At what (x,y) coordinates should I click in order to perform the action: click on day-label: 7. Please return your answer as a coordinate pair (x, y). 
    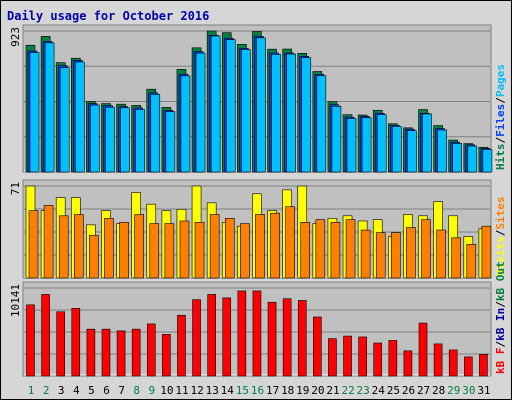
    Looking at the image, I should click on (121, 390).